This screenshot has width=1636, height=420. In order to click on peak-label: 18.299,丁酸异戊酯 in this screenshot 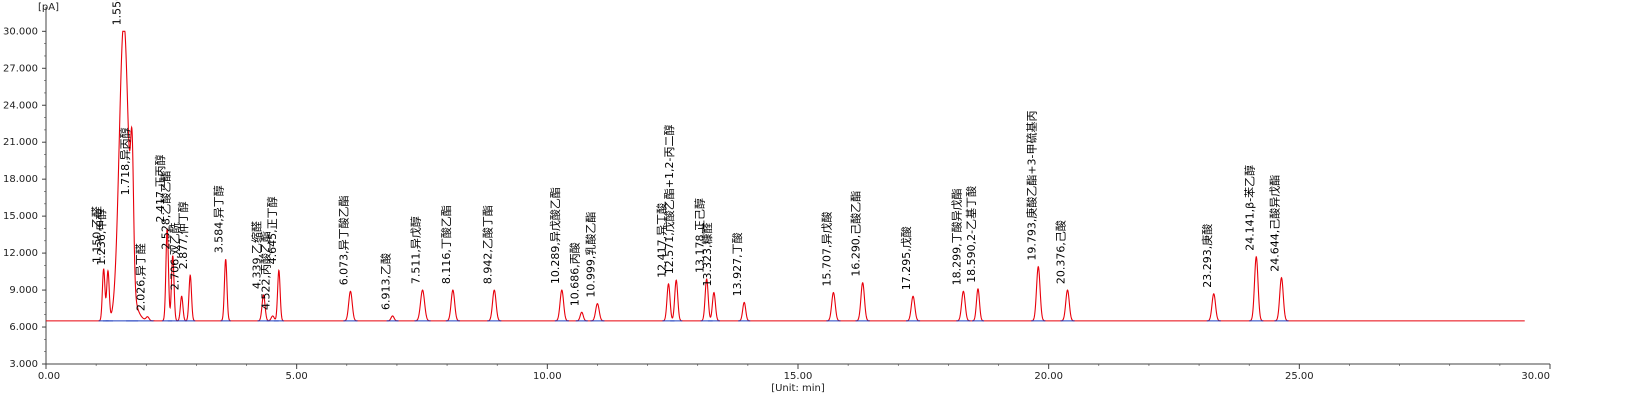, I will do `click(956, 236)`.